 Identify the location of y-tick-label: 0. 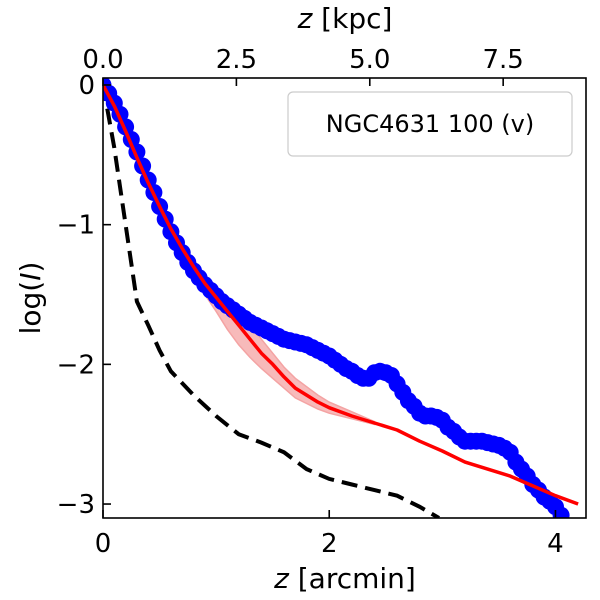
(86, 86).